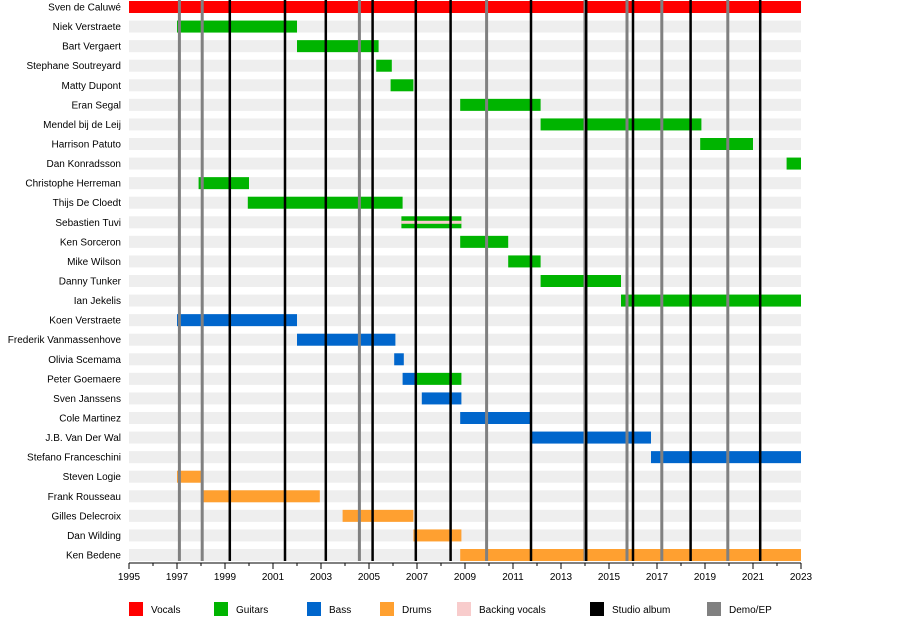 This screenshot has width=900, height=625. What do you see at coordinates (65, 340) in the screenshot?
I see `member-label: Frederik Vanmassenhove` at bounding box center [65, 340].